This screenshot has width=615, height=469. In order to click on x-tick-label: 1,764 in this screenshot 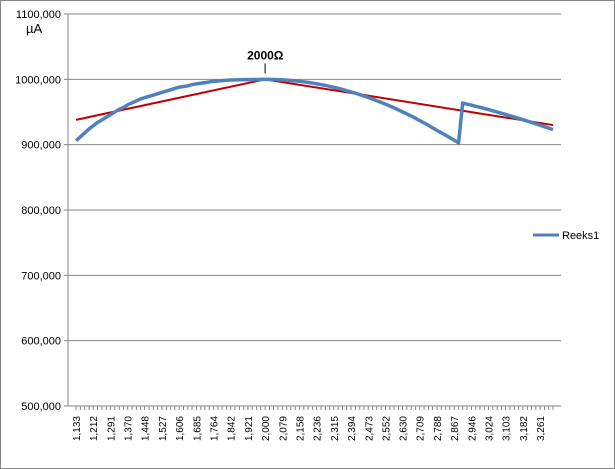, I will do `click(215, 428)`.